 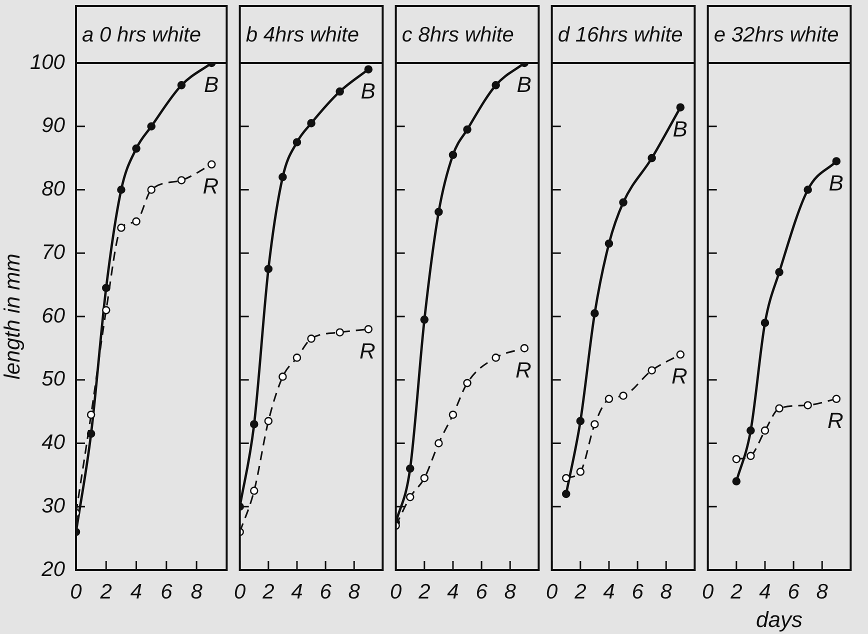 What do you see at coordinates (458, 34) in the screenshot?
I see `chart-title: c 8hrs white` at bounding box center [458, 34].